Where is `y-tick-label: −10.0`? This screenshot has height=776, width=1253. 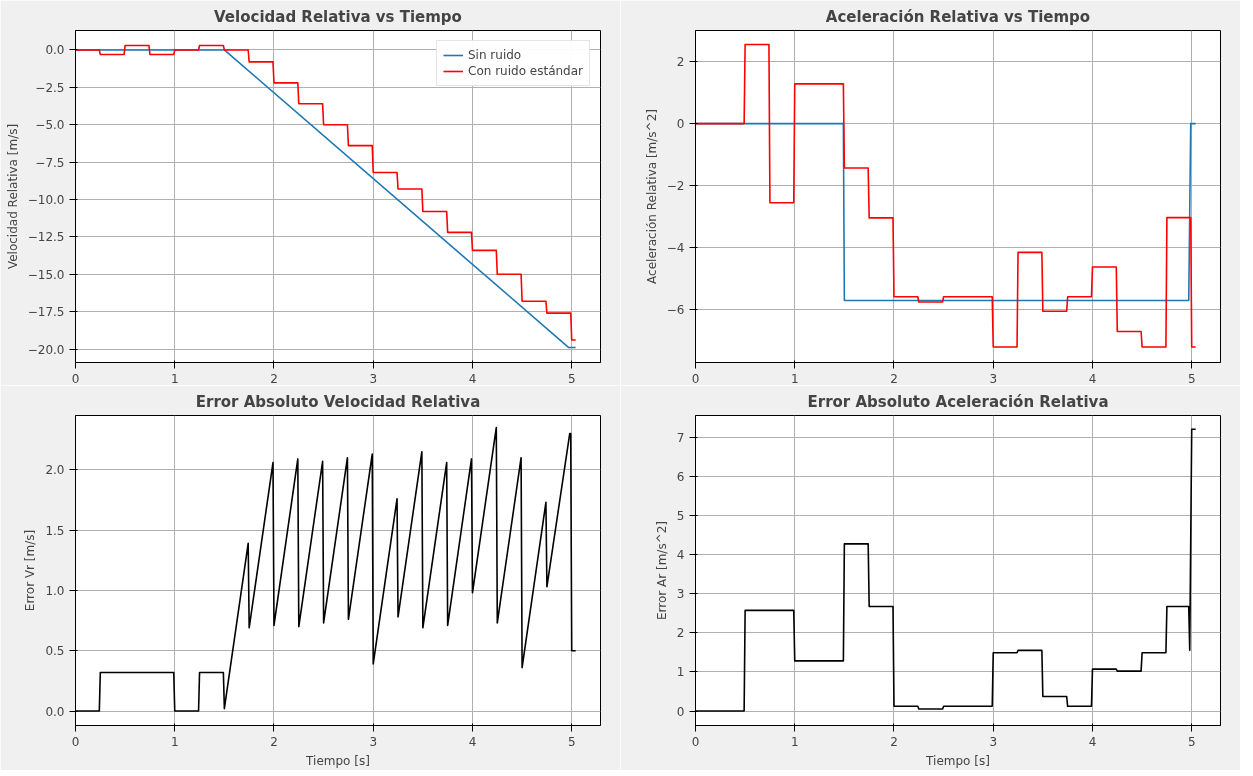 y-tick-label: −10.0 is located at coordinates (46, 199).